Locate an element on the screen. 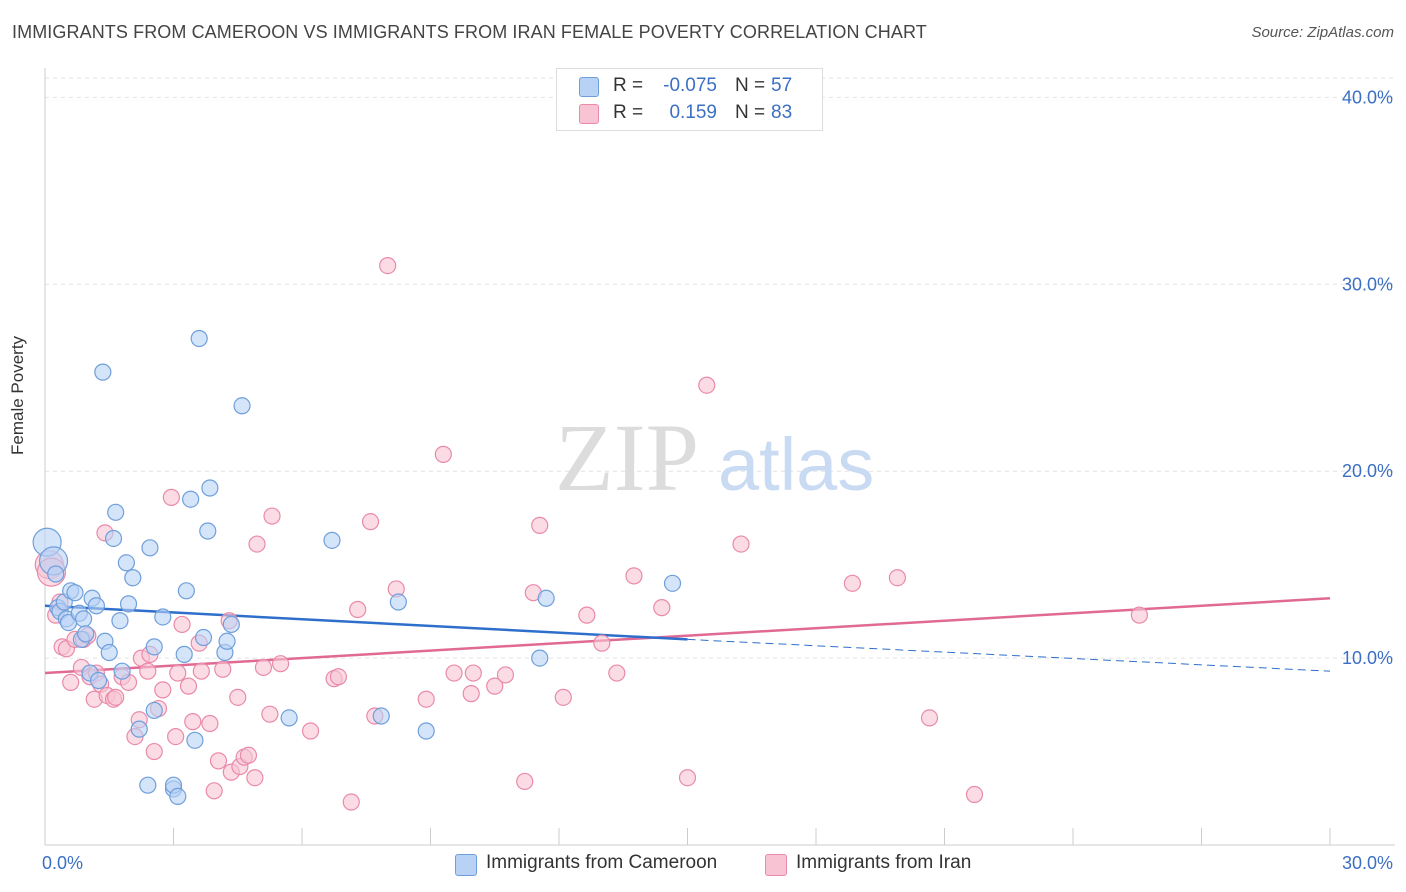  y-tick-label: 20.0% is located at coordinates (1367, 471).